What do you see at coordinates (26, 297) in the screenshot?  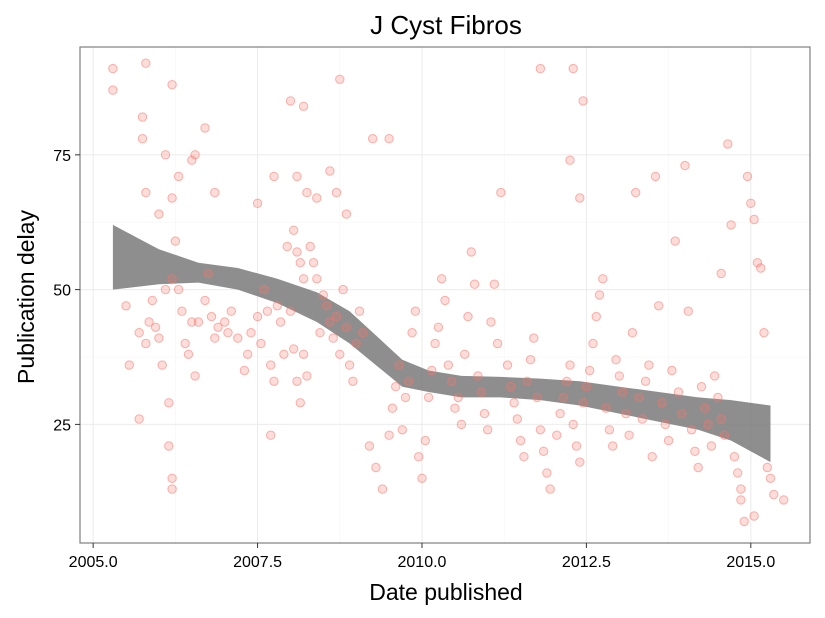 I see `y-axis-title: Publication delay` at bounding box center [26, 297].